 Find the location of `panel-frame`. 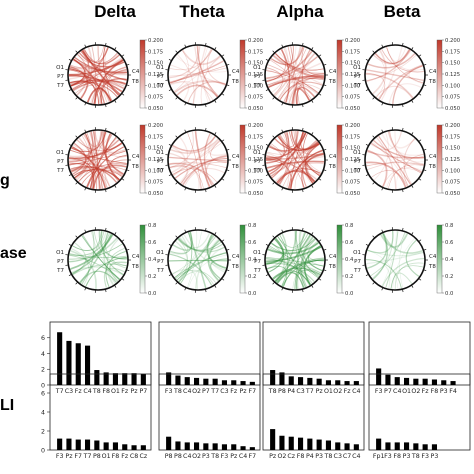

panel-frame is located at coordinates (313, 412).